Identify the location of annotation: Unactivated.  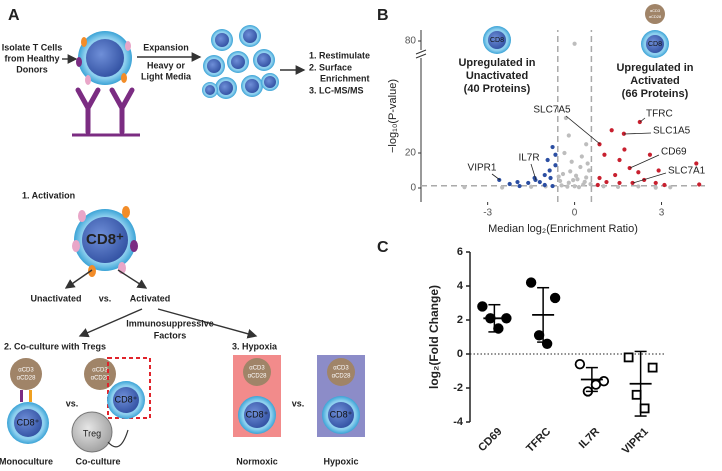
(497, 76).